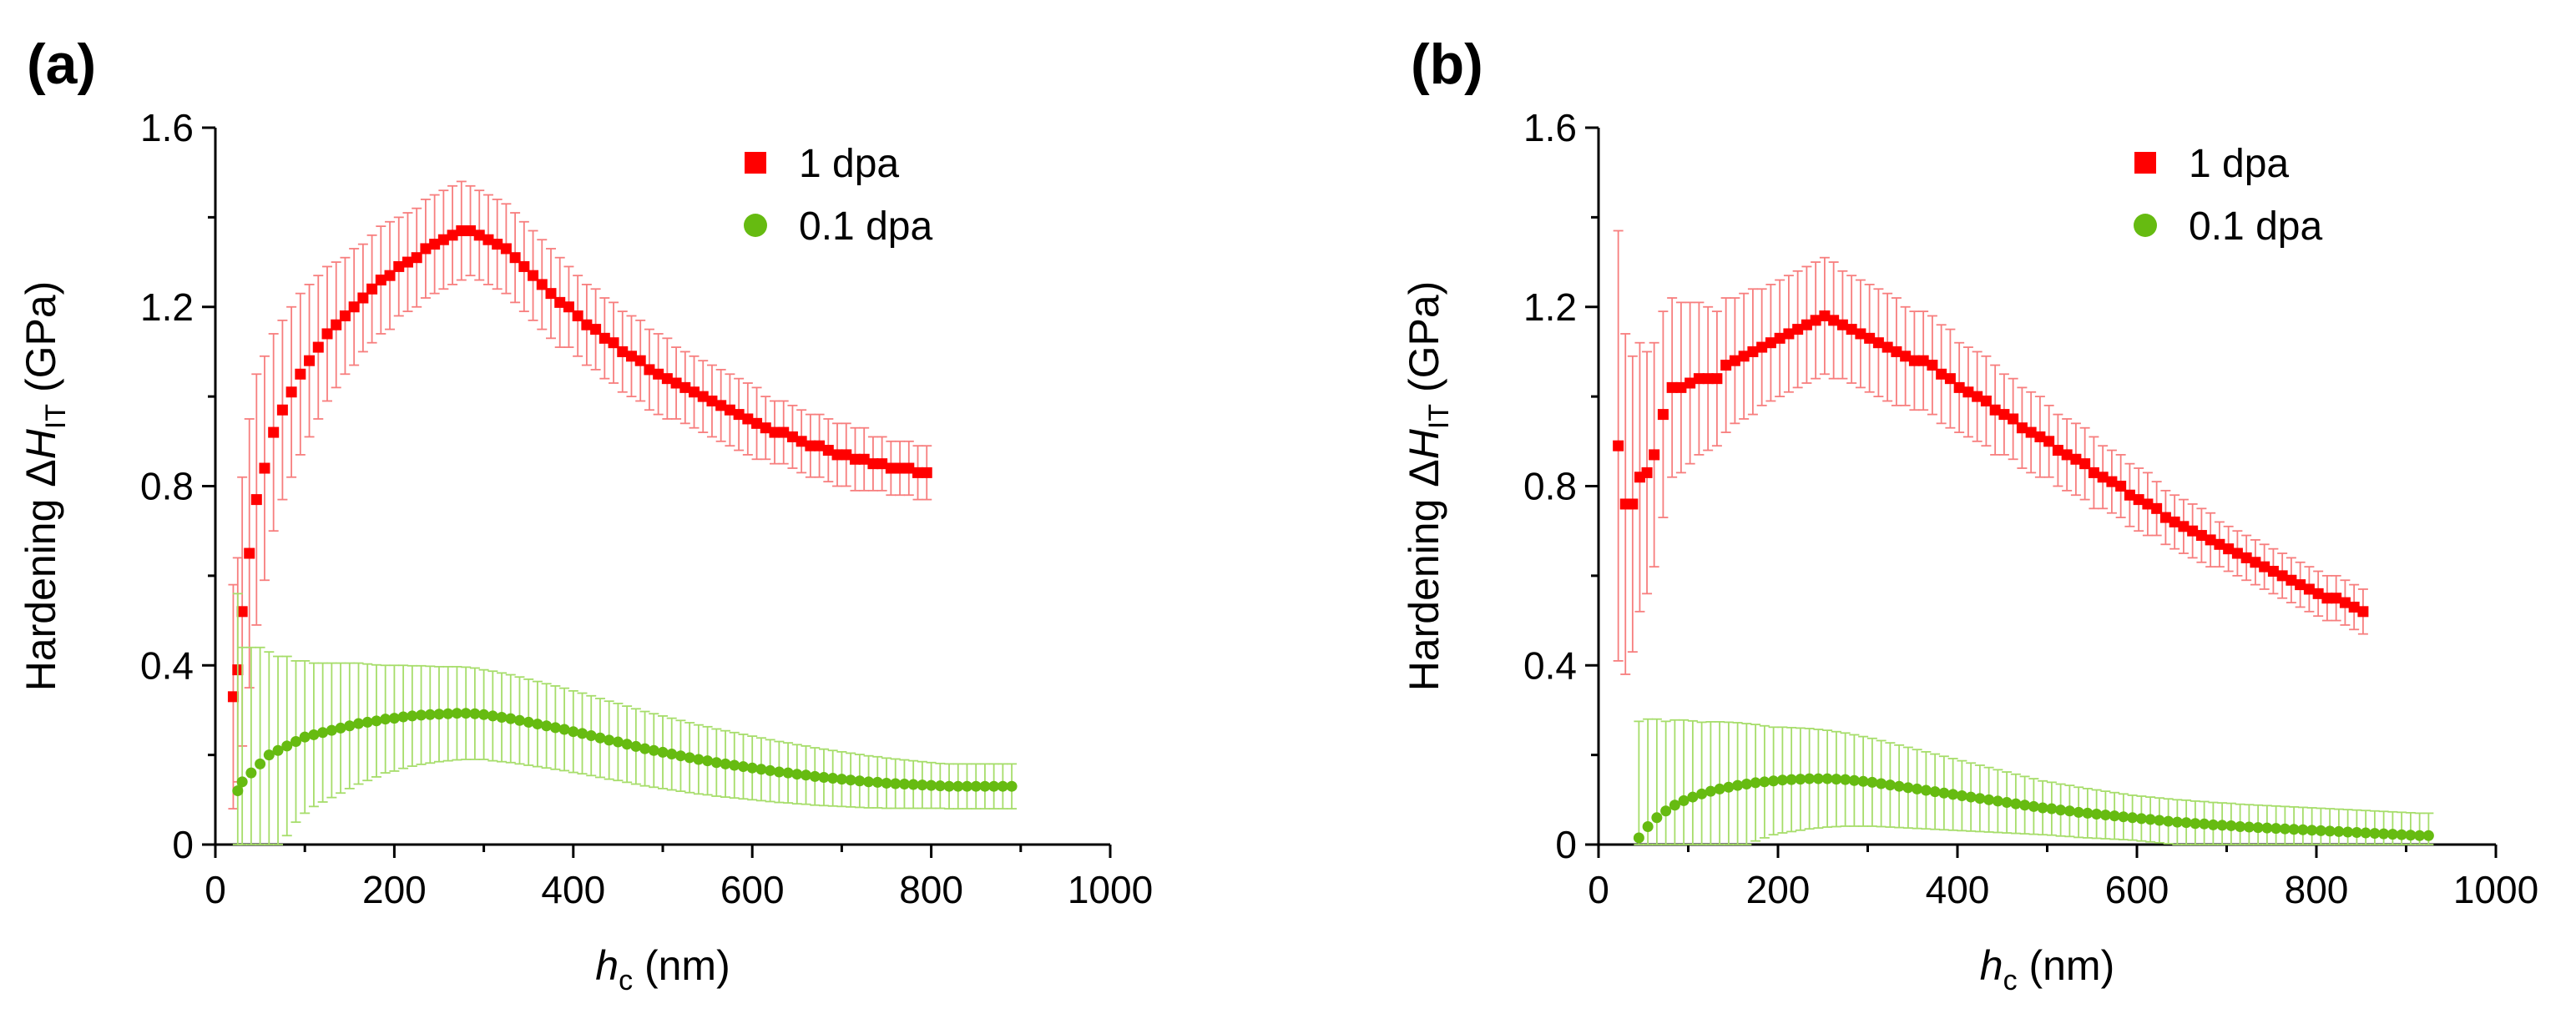 The image size is (2576, 1029). Describe the element at coordinates (625, 719) in the screenshot. I see `series-0-1-dpa` at that location.